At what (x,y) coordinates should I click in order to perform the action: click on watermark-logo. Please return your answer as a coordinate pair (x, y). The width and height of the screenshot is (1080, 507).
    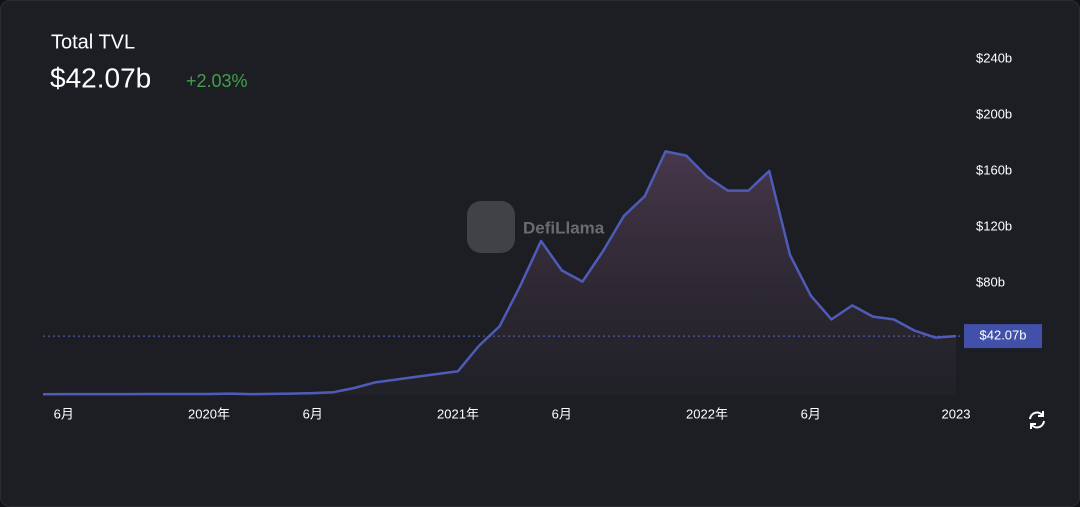
    Looking at the image, I should click on (491, 227).